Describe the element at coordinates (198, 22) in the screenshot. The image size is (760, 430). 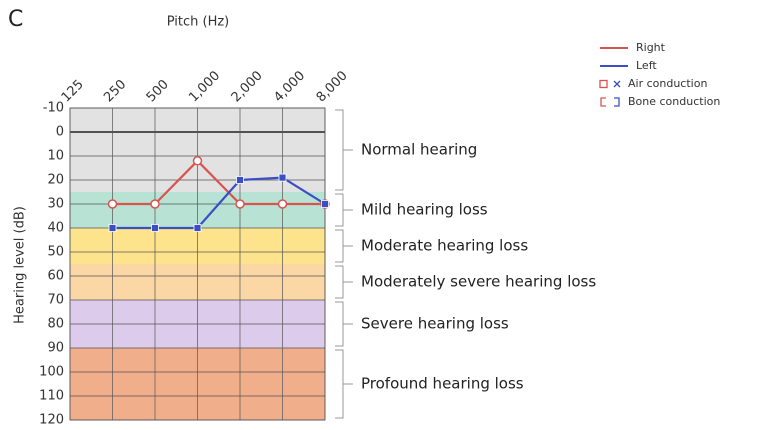
I see `chart-title: Pitch (Hz)` at that location.